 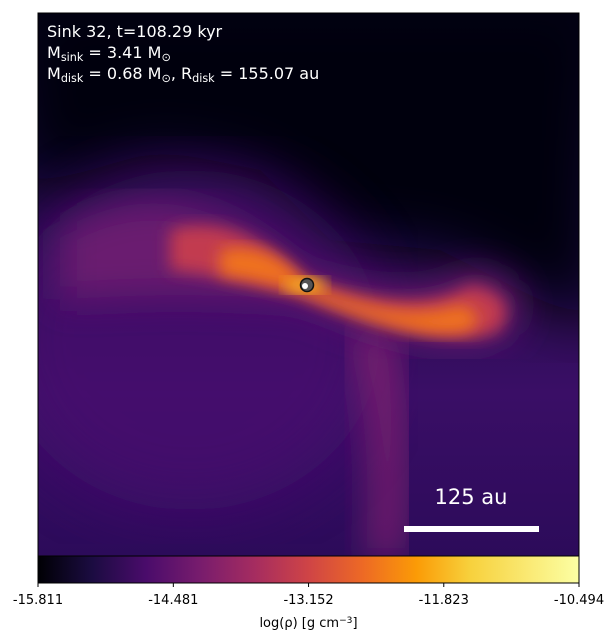 I want to click on text-run: Sink 32, t=108.29 kyr, so click(x=135, y=31).